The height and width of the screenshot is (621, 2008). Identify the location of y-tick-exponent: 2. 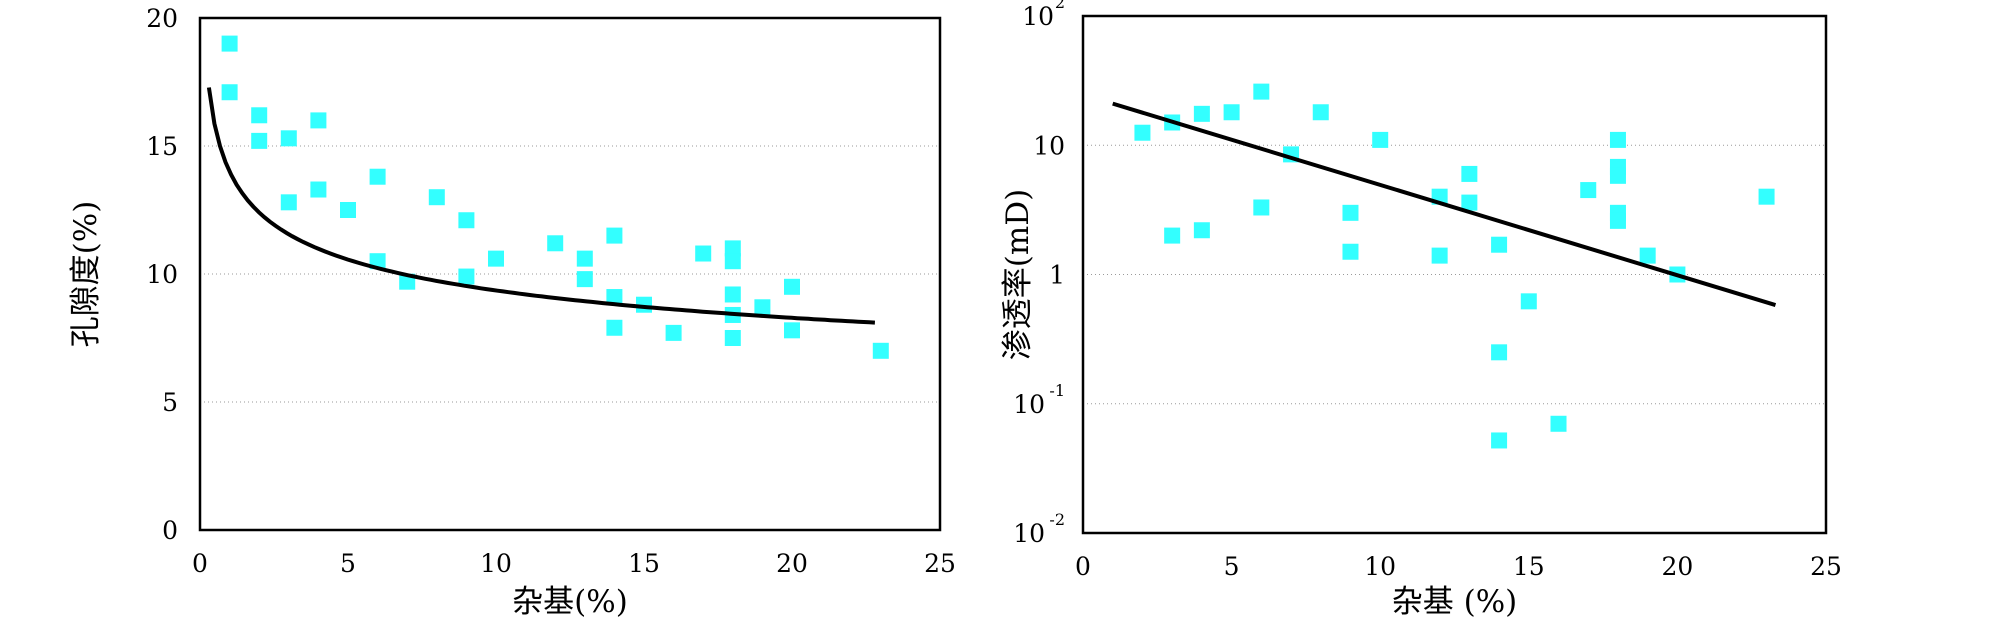
(1060, 6).